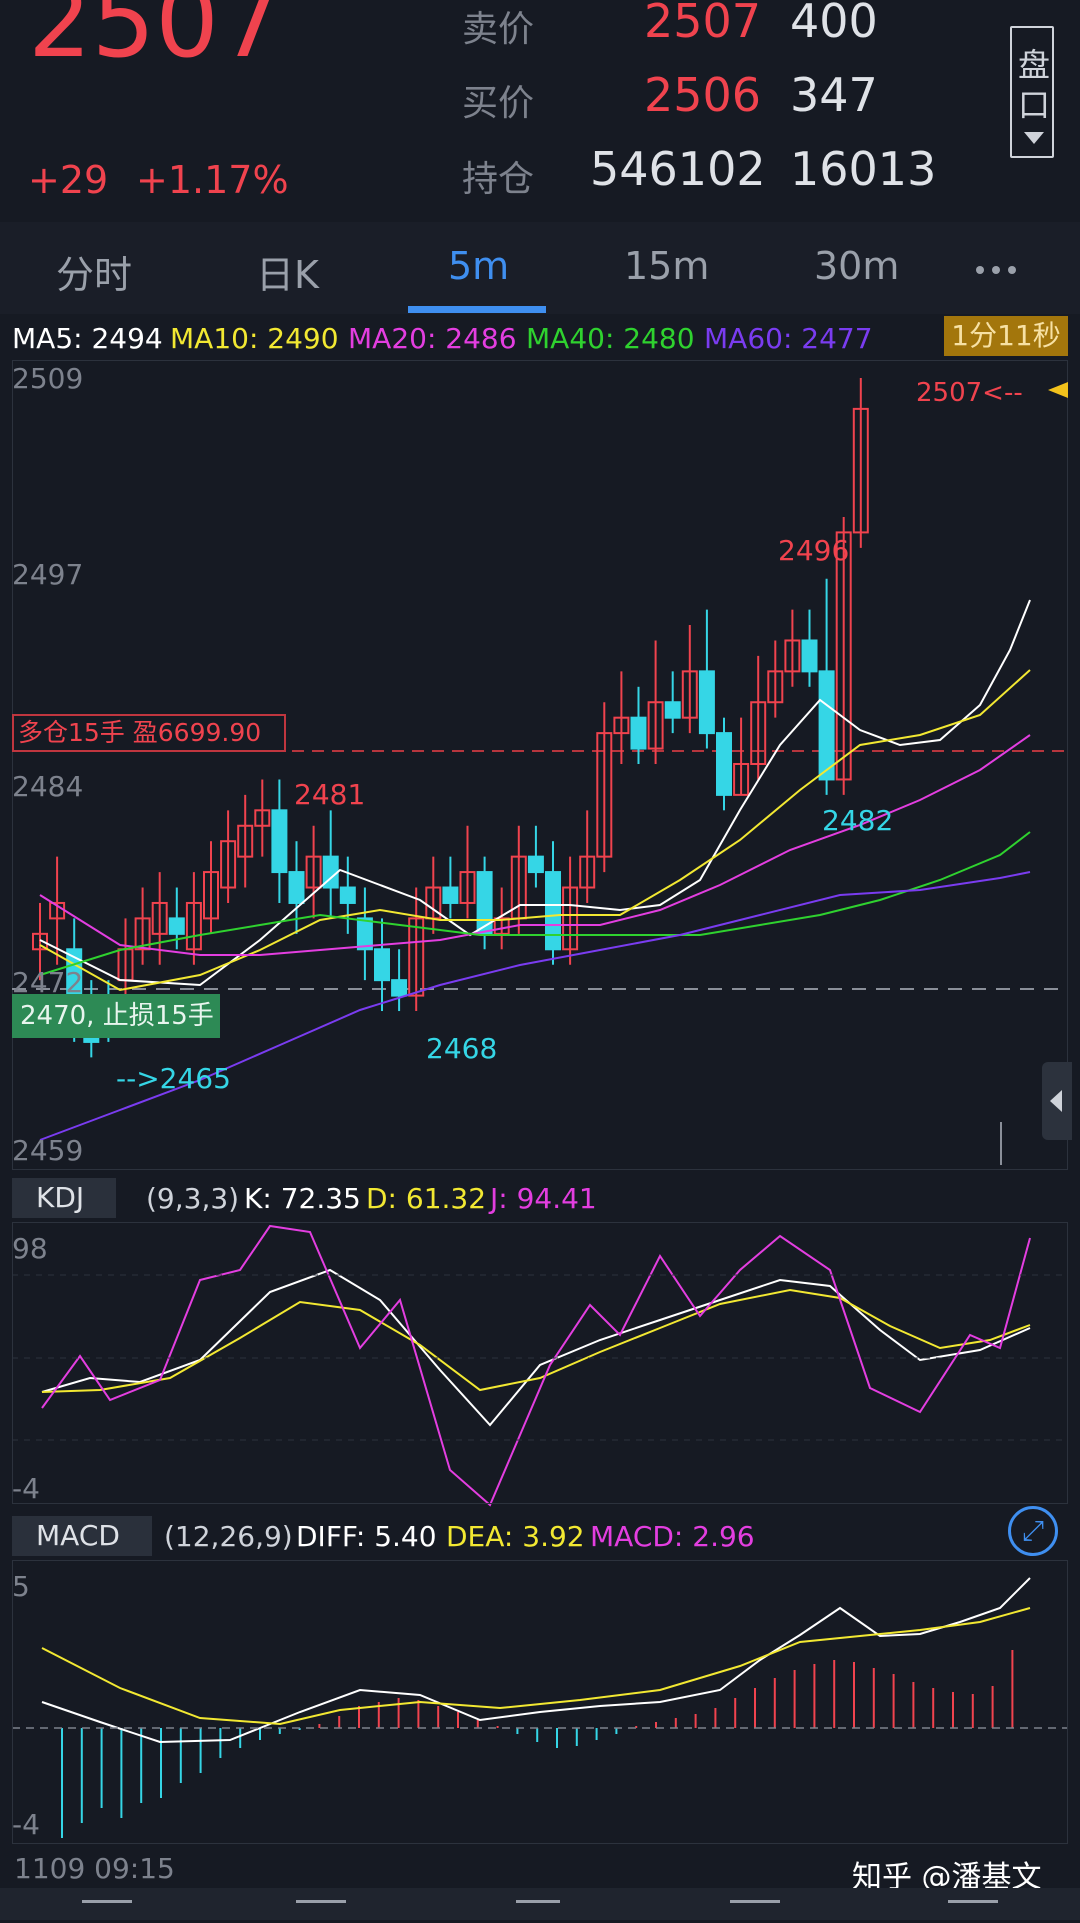 This screenshot has width=1080, height=1923. I want to click on stop-loss-tag: 2470, 止损15手, so click(116, 1016).